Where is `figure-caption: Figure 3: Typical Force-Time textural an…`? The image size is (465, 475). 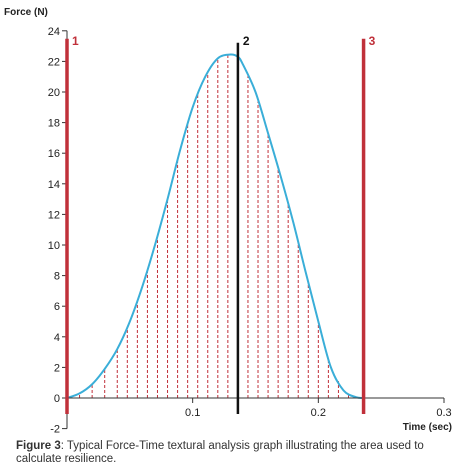
figure-caption: Figure 3: Typical Force-Time textural an… is located at coordinates (236, 453).